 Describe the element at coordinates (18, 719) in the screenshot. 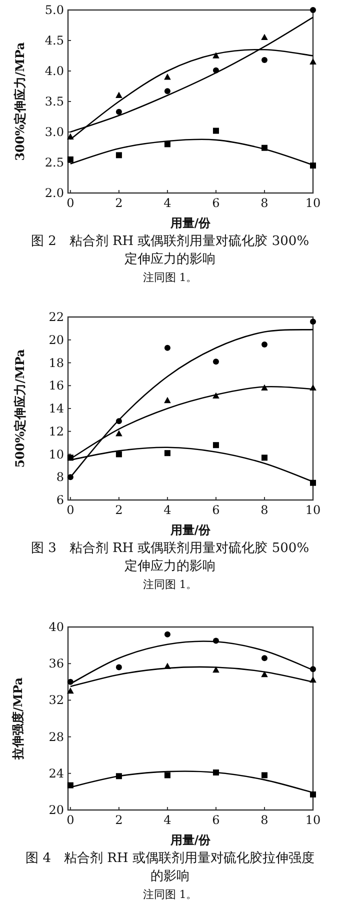

I see `y-axis-title: 拉伸强度/MPa` at that location.